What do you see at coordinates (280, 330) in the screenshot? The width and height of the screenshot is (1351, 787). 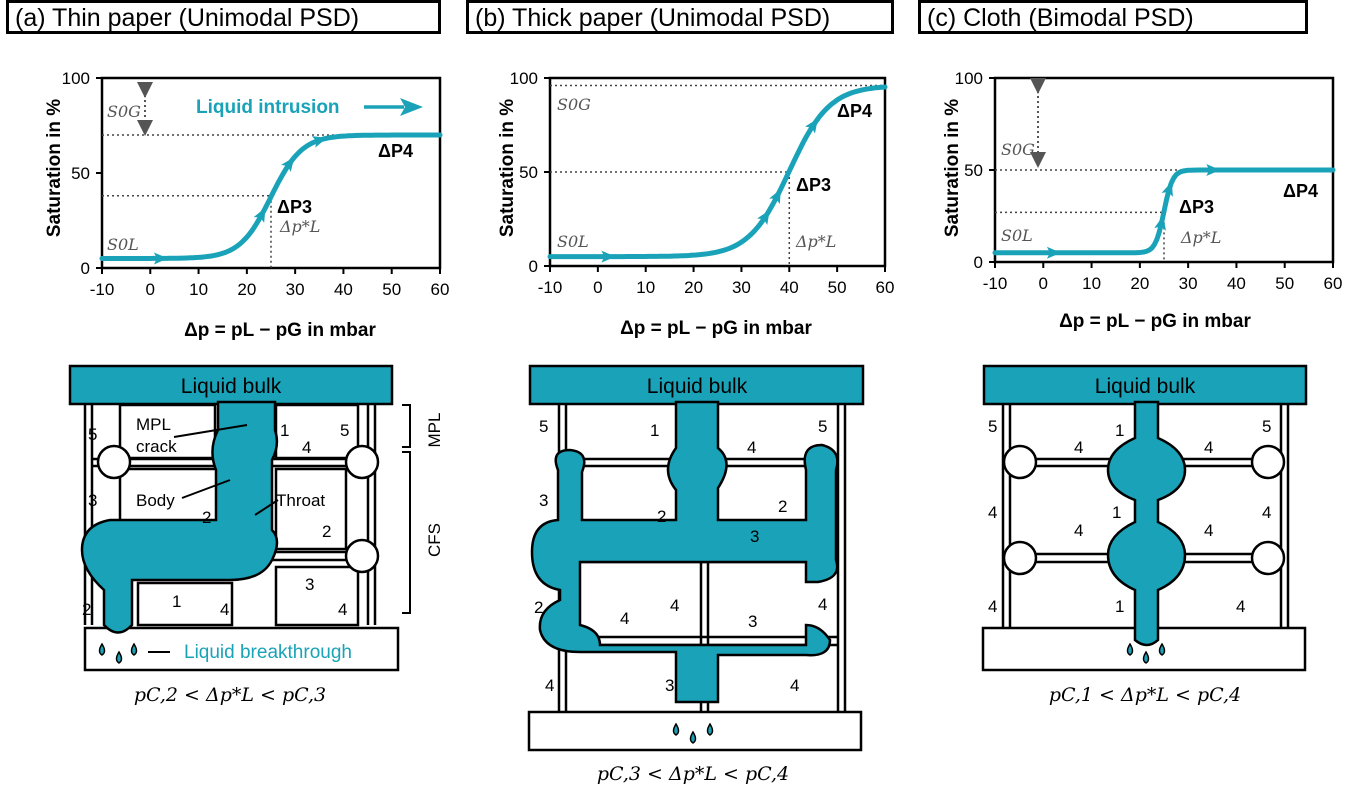 I see `chart-a-xlabel: Δp = pL − pG in mbar` at bounding box center [280, 330].